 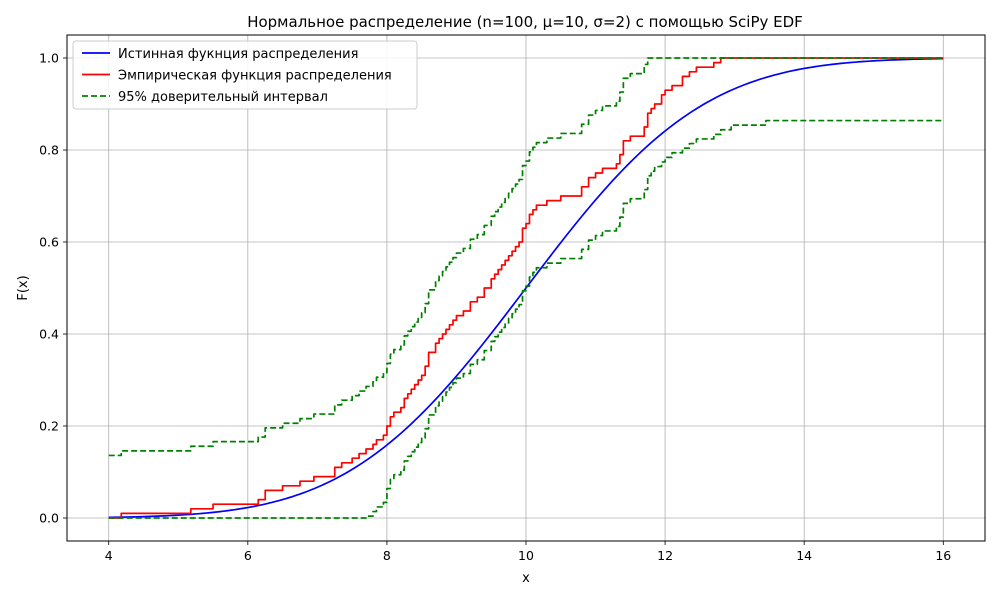 I want to click on legend-label-true-cdf: Истинная фукнция распределения, so click(x=238, y=54).